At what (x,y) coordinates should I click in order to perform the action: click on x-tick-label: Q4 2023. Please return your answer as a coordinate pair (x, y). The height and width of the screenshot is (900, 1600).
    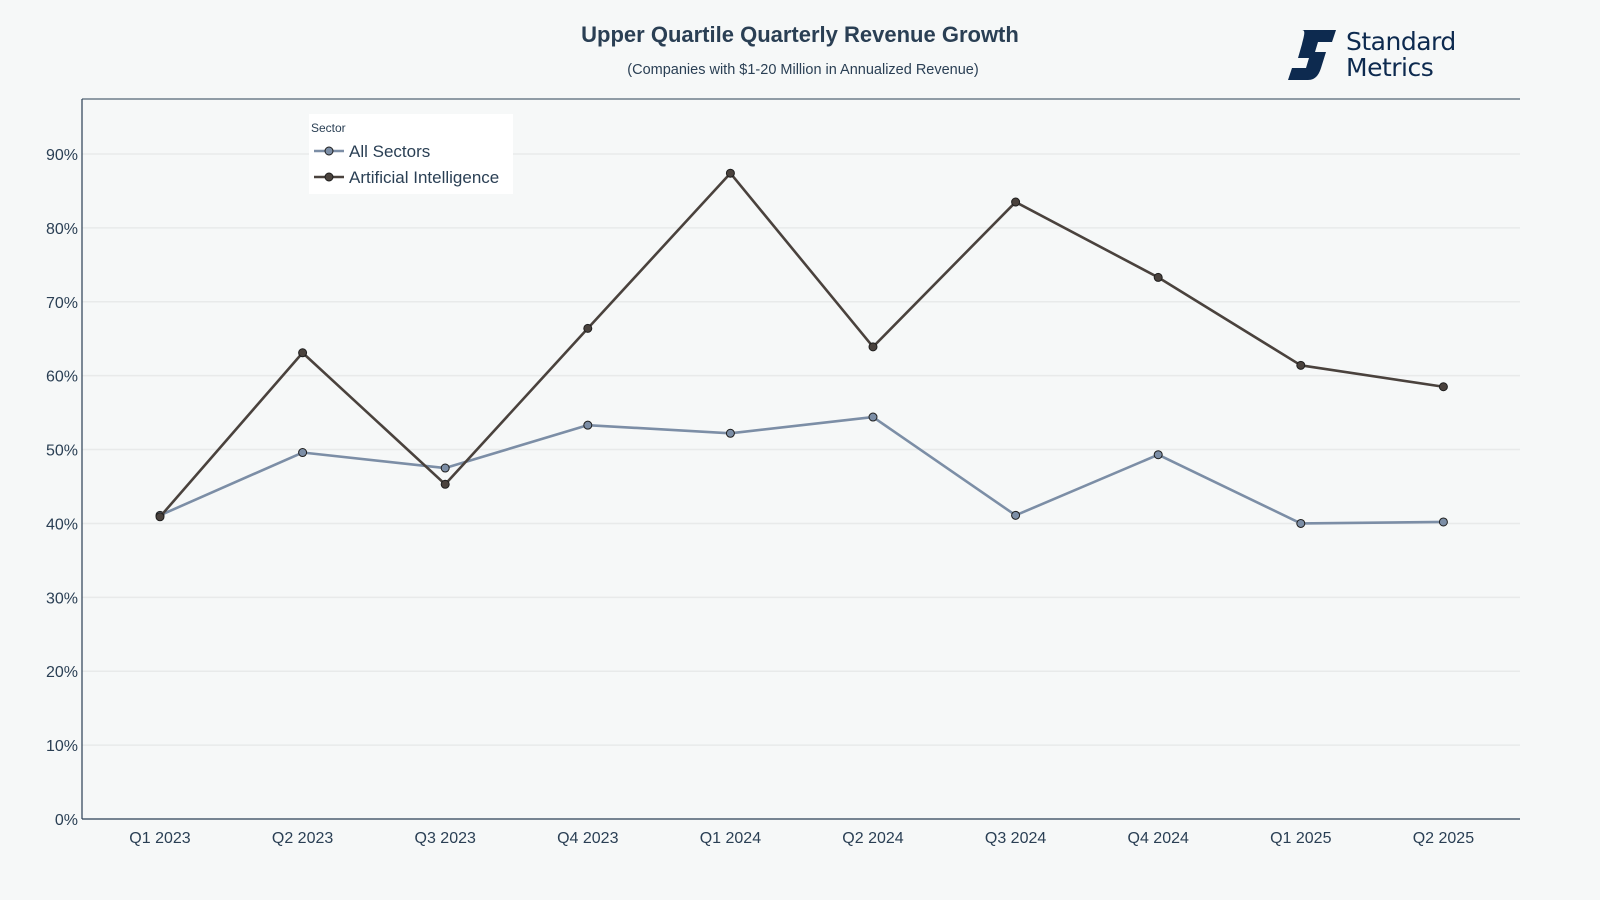
    Looking at the image, I should click on (587, 838).